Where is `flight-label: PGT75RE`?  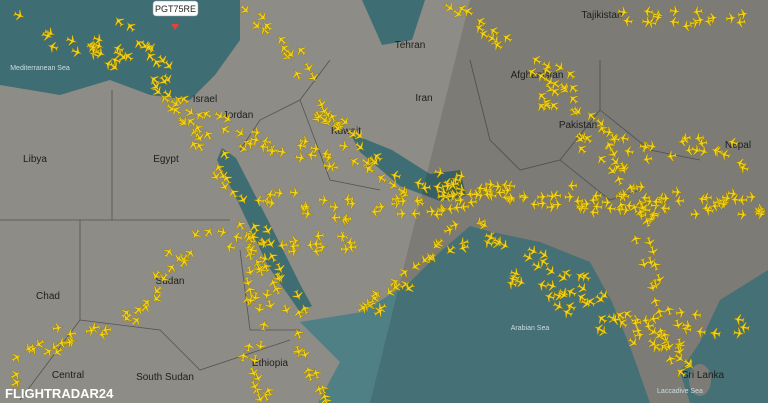 flight-label: PGT75RE is located at coordinates (175, 9).